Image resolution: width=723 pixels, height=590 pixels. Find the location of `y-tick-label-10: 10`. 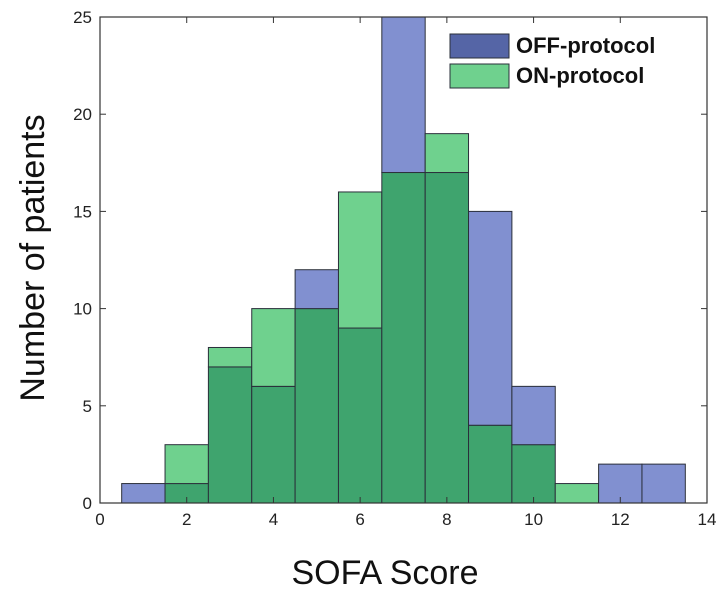

y-tick-label-10: 10 is located at coordinates (82, 309).